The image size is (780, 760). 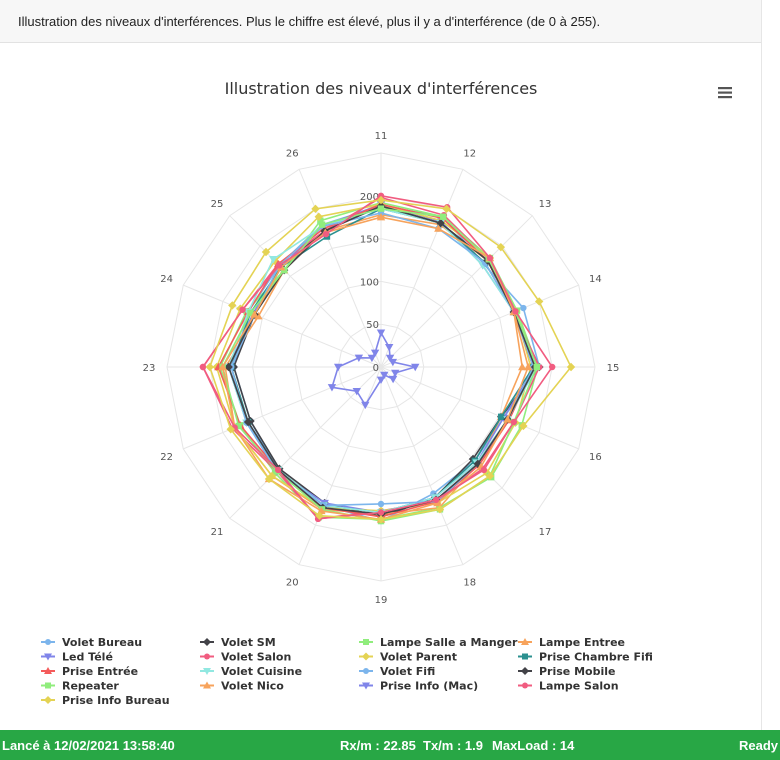 I want to click on radial-tick-label: 50, so click(x=372, y=325).